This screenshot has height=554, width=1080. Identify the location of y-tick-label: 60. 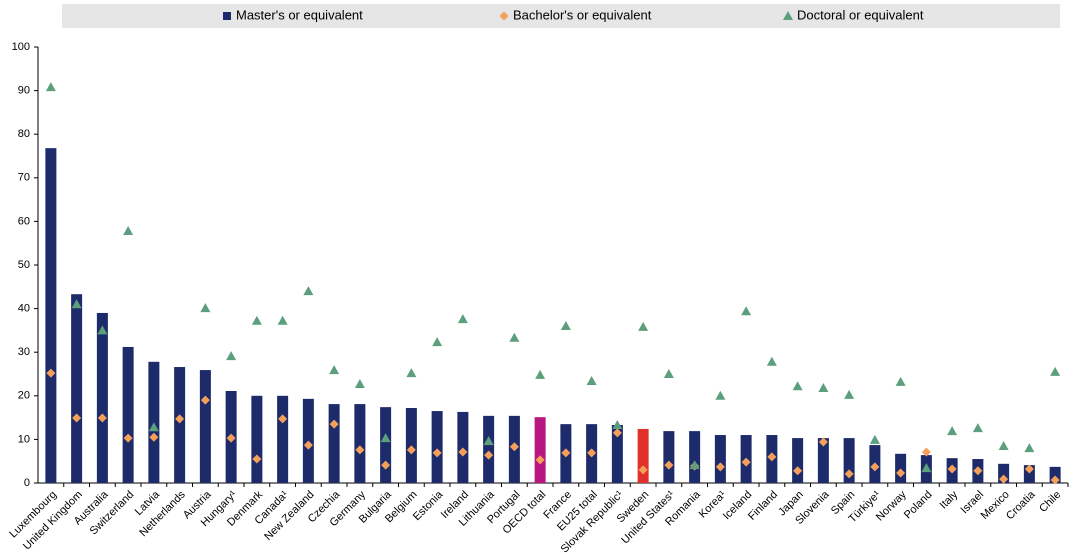
(24, 221).